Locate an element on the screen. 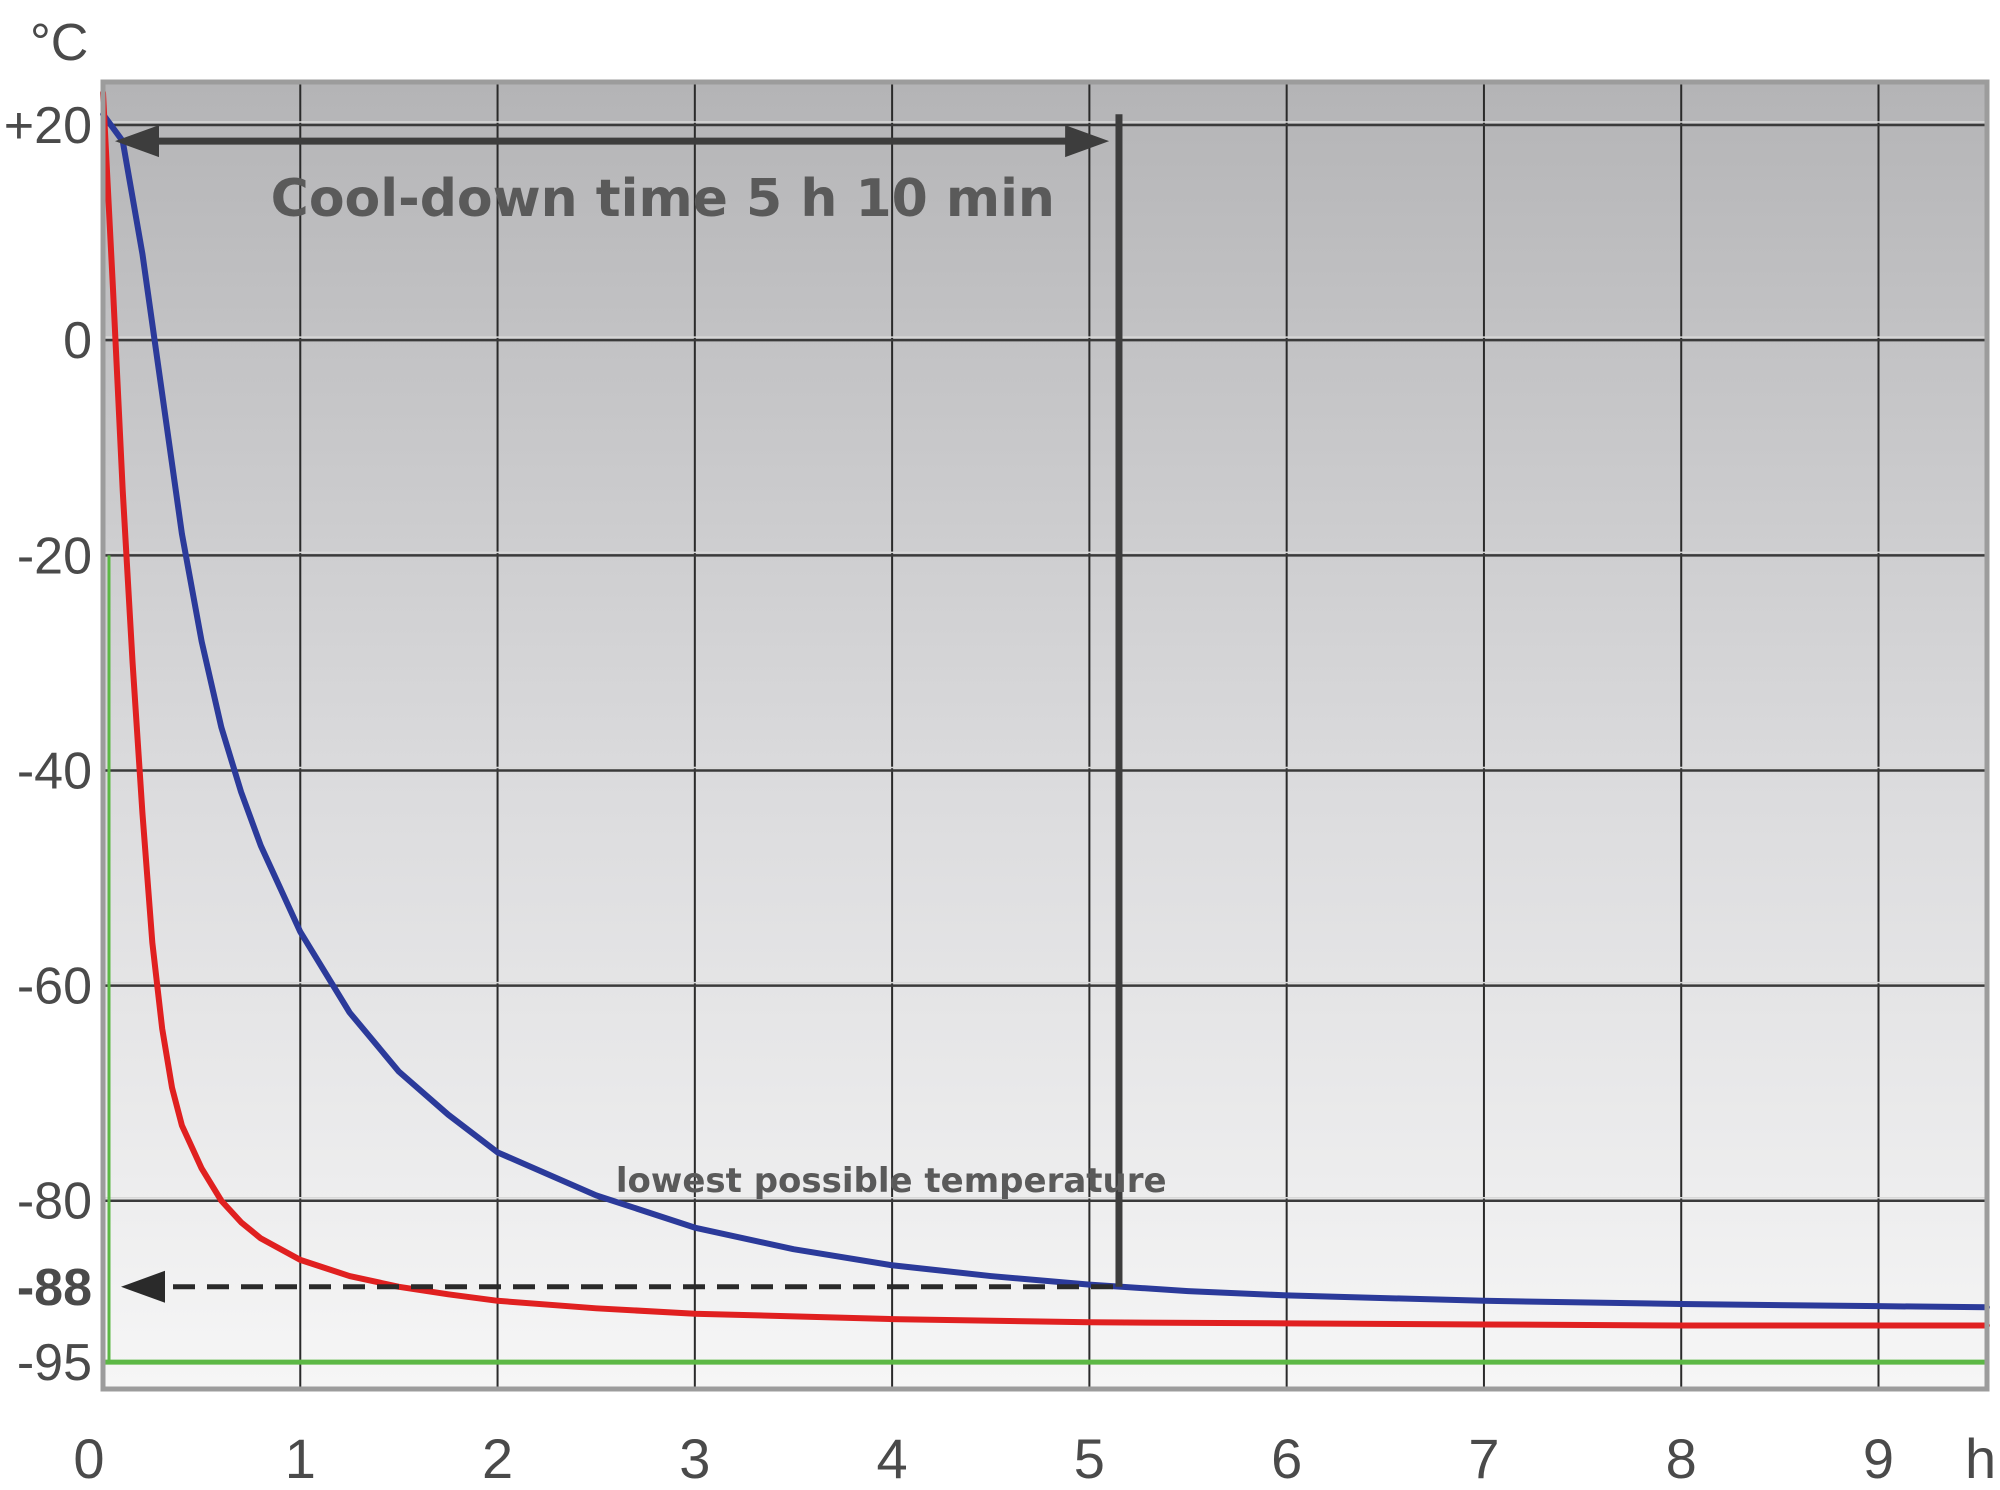 The height and width of the screenshot is (1490, 2000). x-tick-label: 0 is located at coordinates (88, 1458).